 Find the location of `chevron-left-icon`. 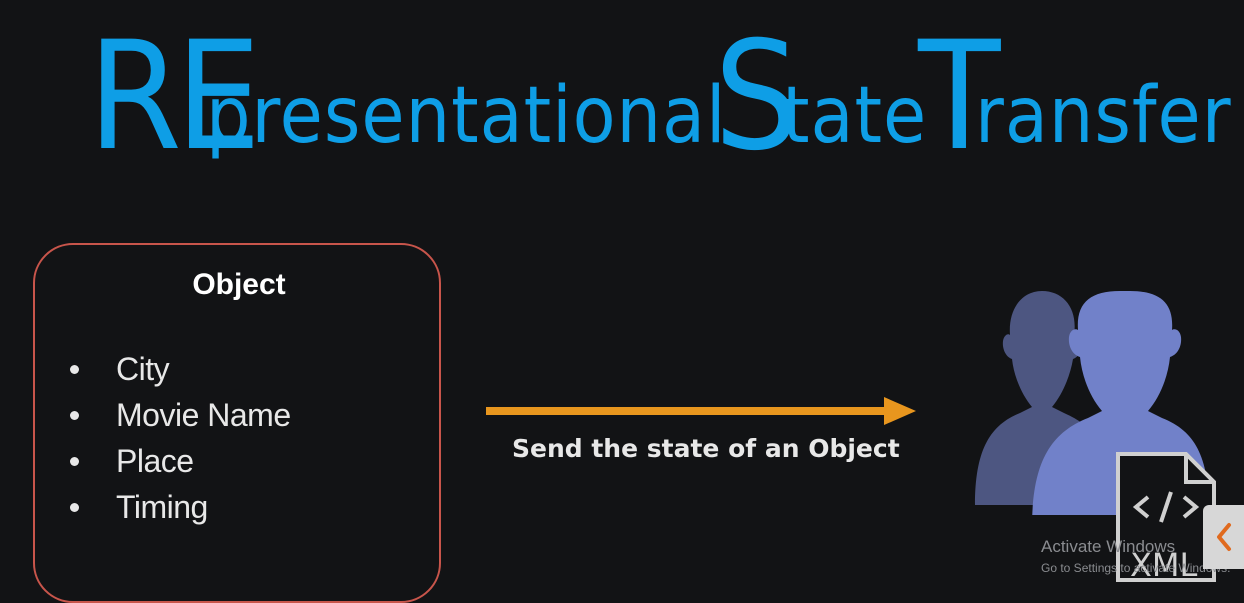

chevron-left-icon is located at coordinates (1223, 537).